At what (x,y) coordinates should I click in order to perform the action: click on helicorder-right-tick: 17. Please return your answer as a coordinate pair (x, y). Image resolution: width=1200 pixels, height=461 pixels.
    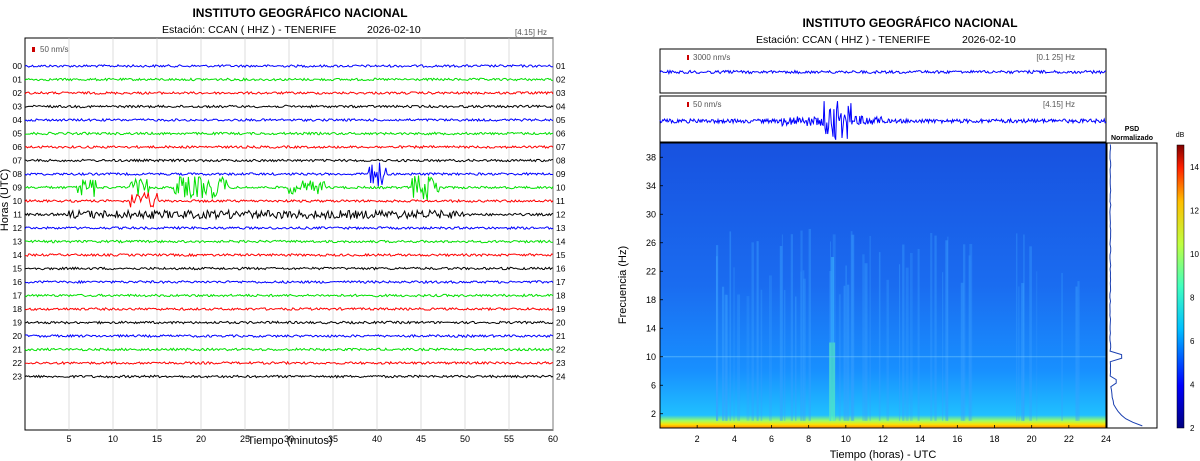
    Looking at the image, I should click on (561, 282).